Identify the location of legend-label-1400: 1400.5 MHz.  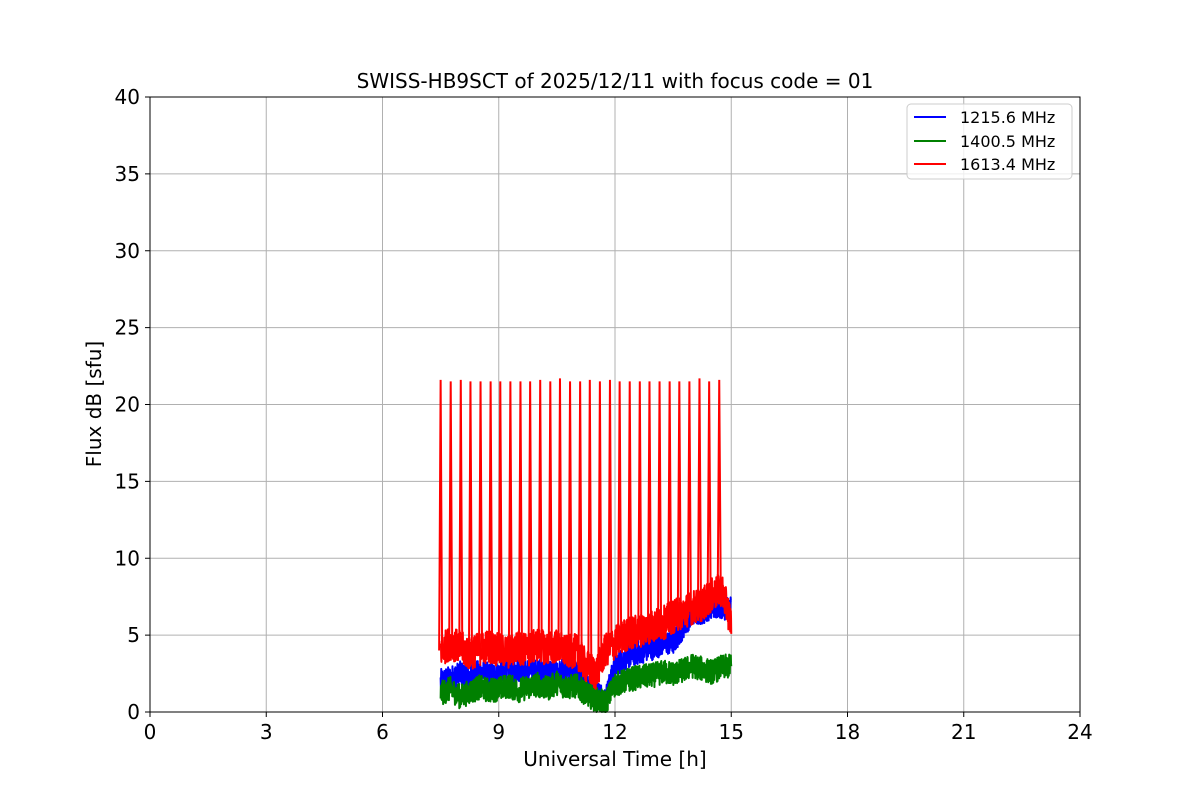
(1007, 141).